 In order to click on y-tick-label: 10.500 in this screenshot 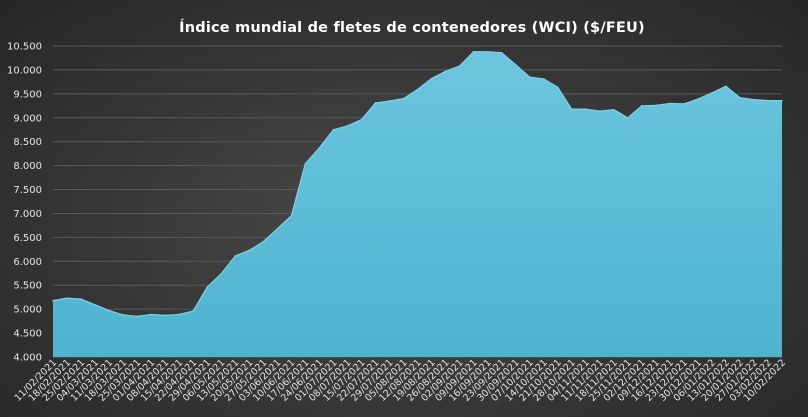, I will do `click(24, 47)`.